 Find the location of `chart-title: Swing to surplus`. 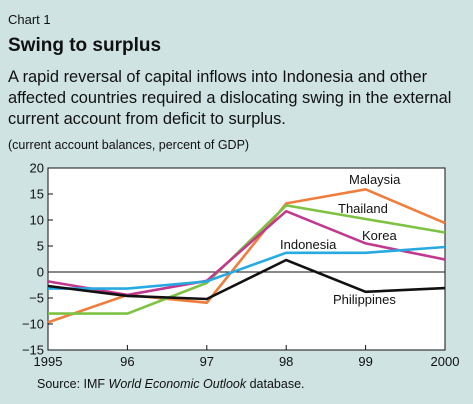

chart-title: Swing to surplus is located at coordinates (85, 45).